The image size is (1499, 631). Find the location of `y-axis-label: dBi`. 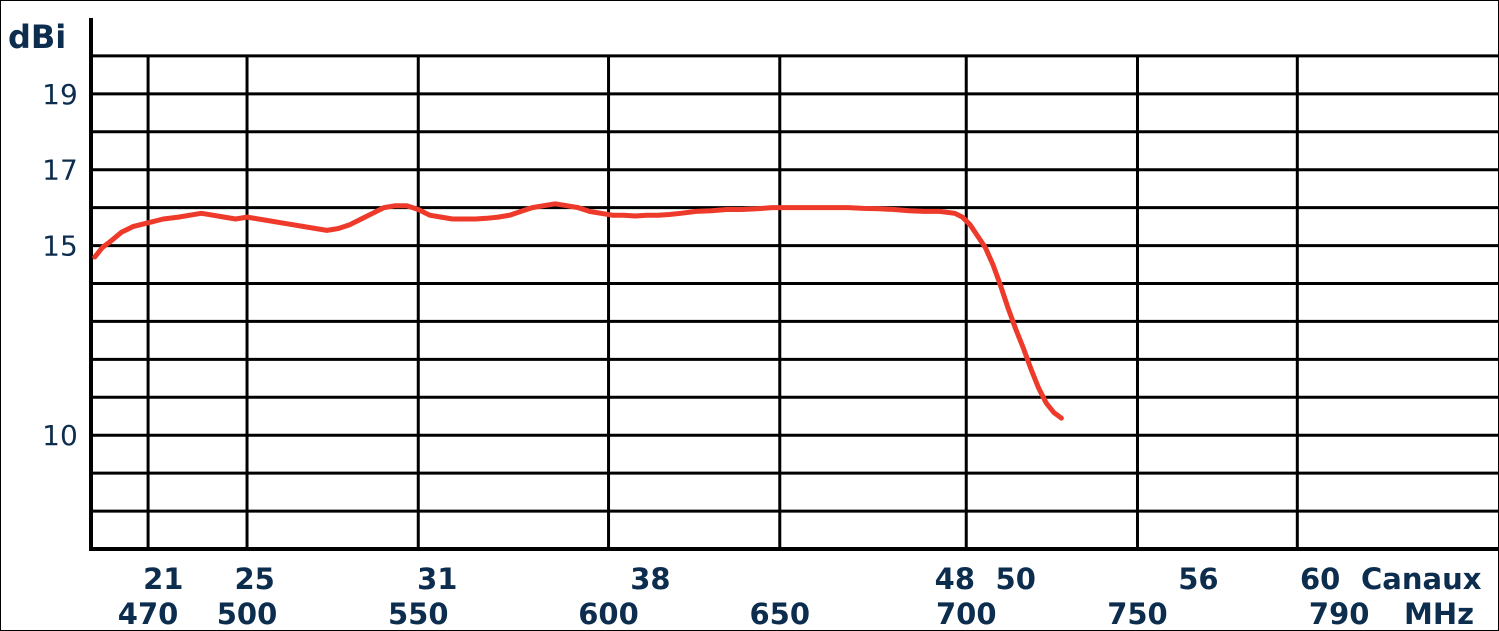

y-axis-label: dBi is located at coordinates (37, 37).